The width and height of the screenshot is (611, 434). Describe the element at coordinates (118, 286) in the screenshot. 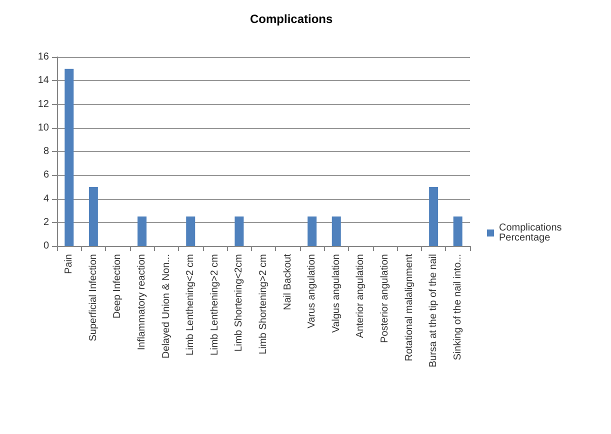

I see `x-tick-label: Deep Infection` at that location.